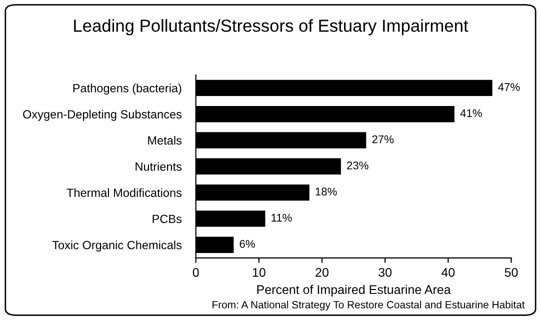  Describe the element at coordinates (165, 140) in the screenshot. I see `y-tick-label: Metals` at that location.